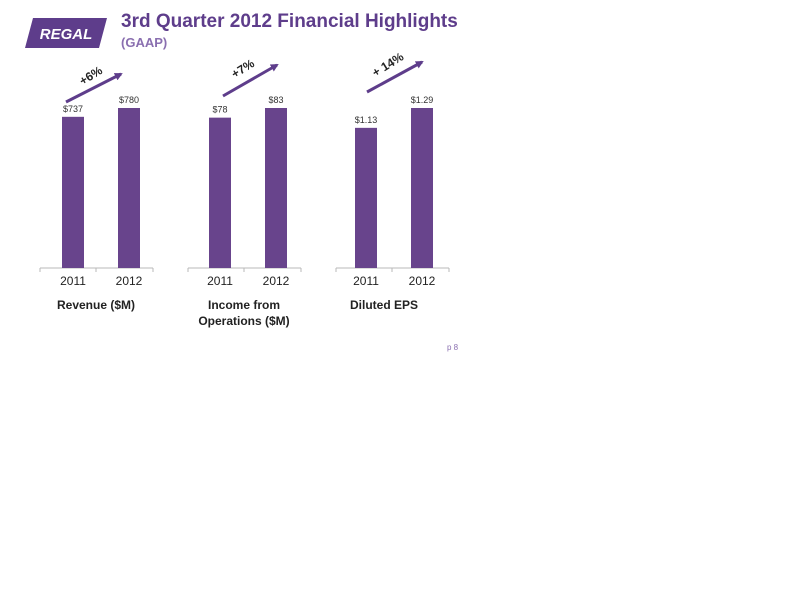 The height and width of the screenshot is (600, 800). I want to click on bar-value-label: $1.29, so click(422, 100).